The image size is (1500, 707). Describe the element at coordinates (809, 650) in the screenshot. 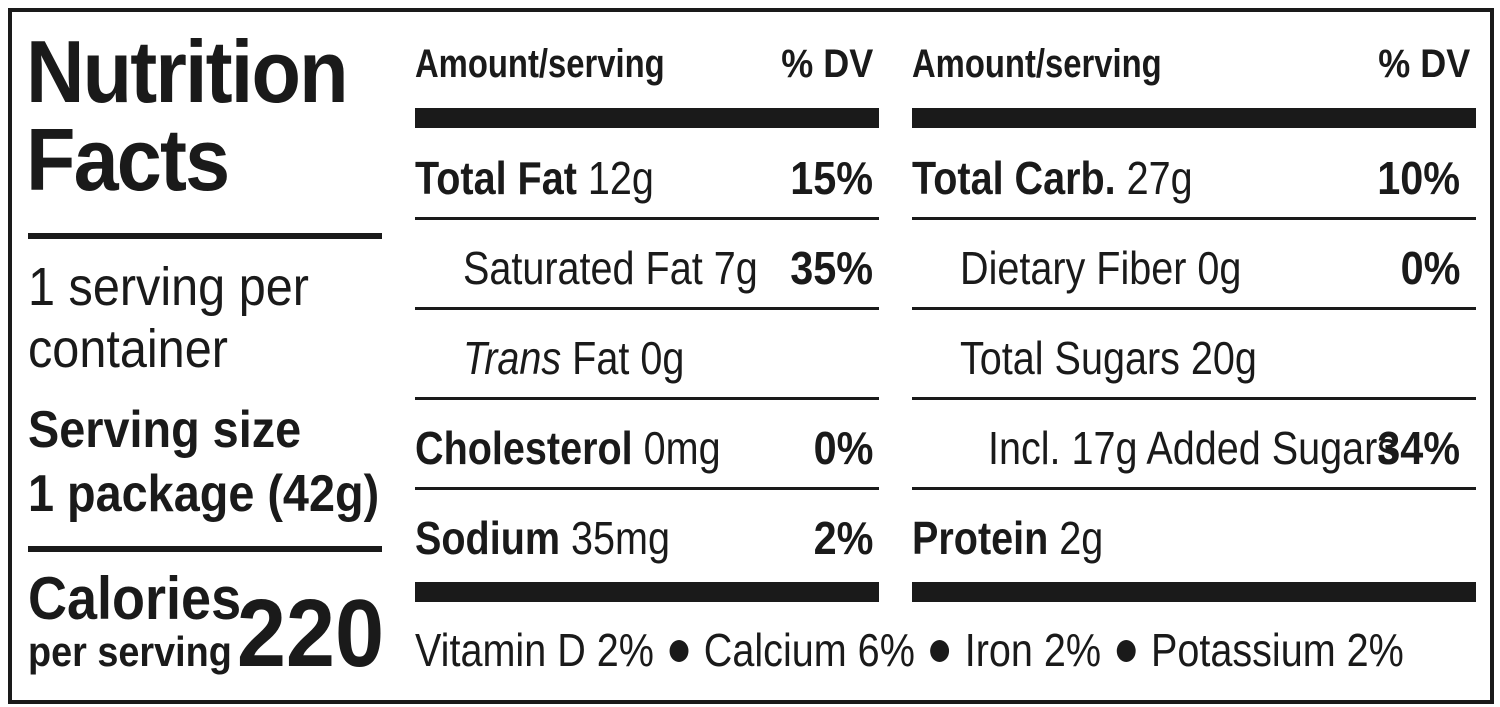

I see `calcium: Calcium 6%` at that location.